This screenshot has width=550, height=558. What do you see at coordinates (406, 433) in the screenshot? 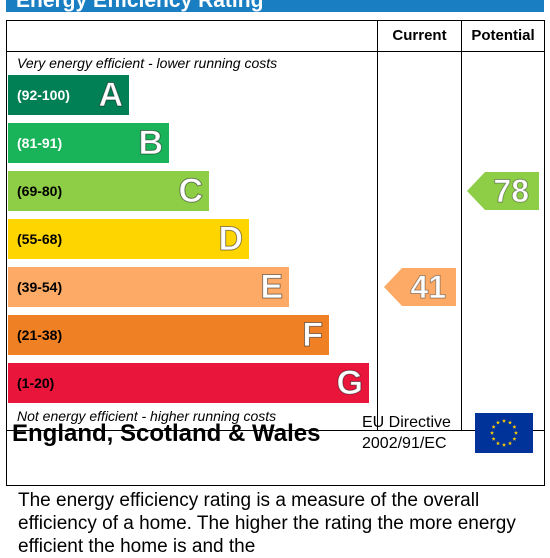
I see `eu-directive: EU Directive 2002/91/EC` at bounding box center [406, 433].